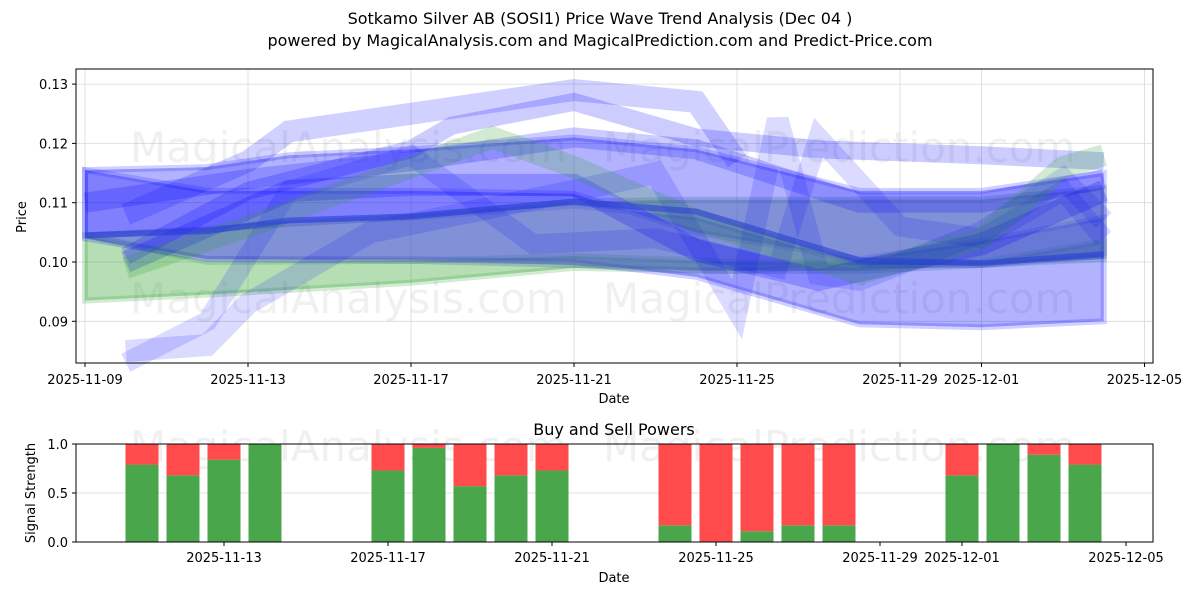 The width and height of the screenshot is (1200, 600). I want to click on main-x-axis-label: Date, so click(613, 399).